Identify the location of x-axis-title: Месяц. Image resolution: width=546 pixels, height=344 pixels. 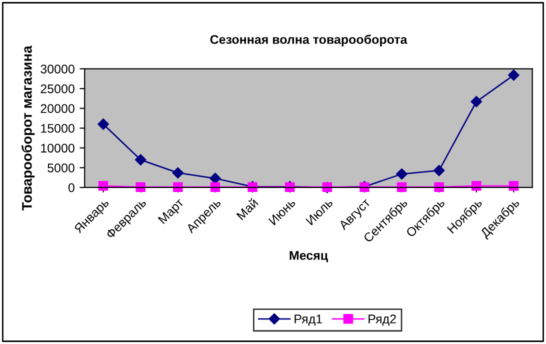
(309, 256).